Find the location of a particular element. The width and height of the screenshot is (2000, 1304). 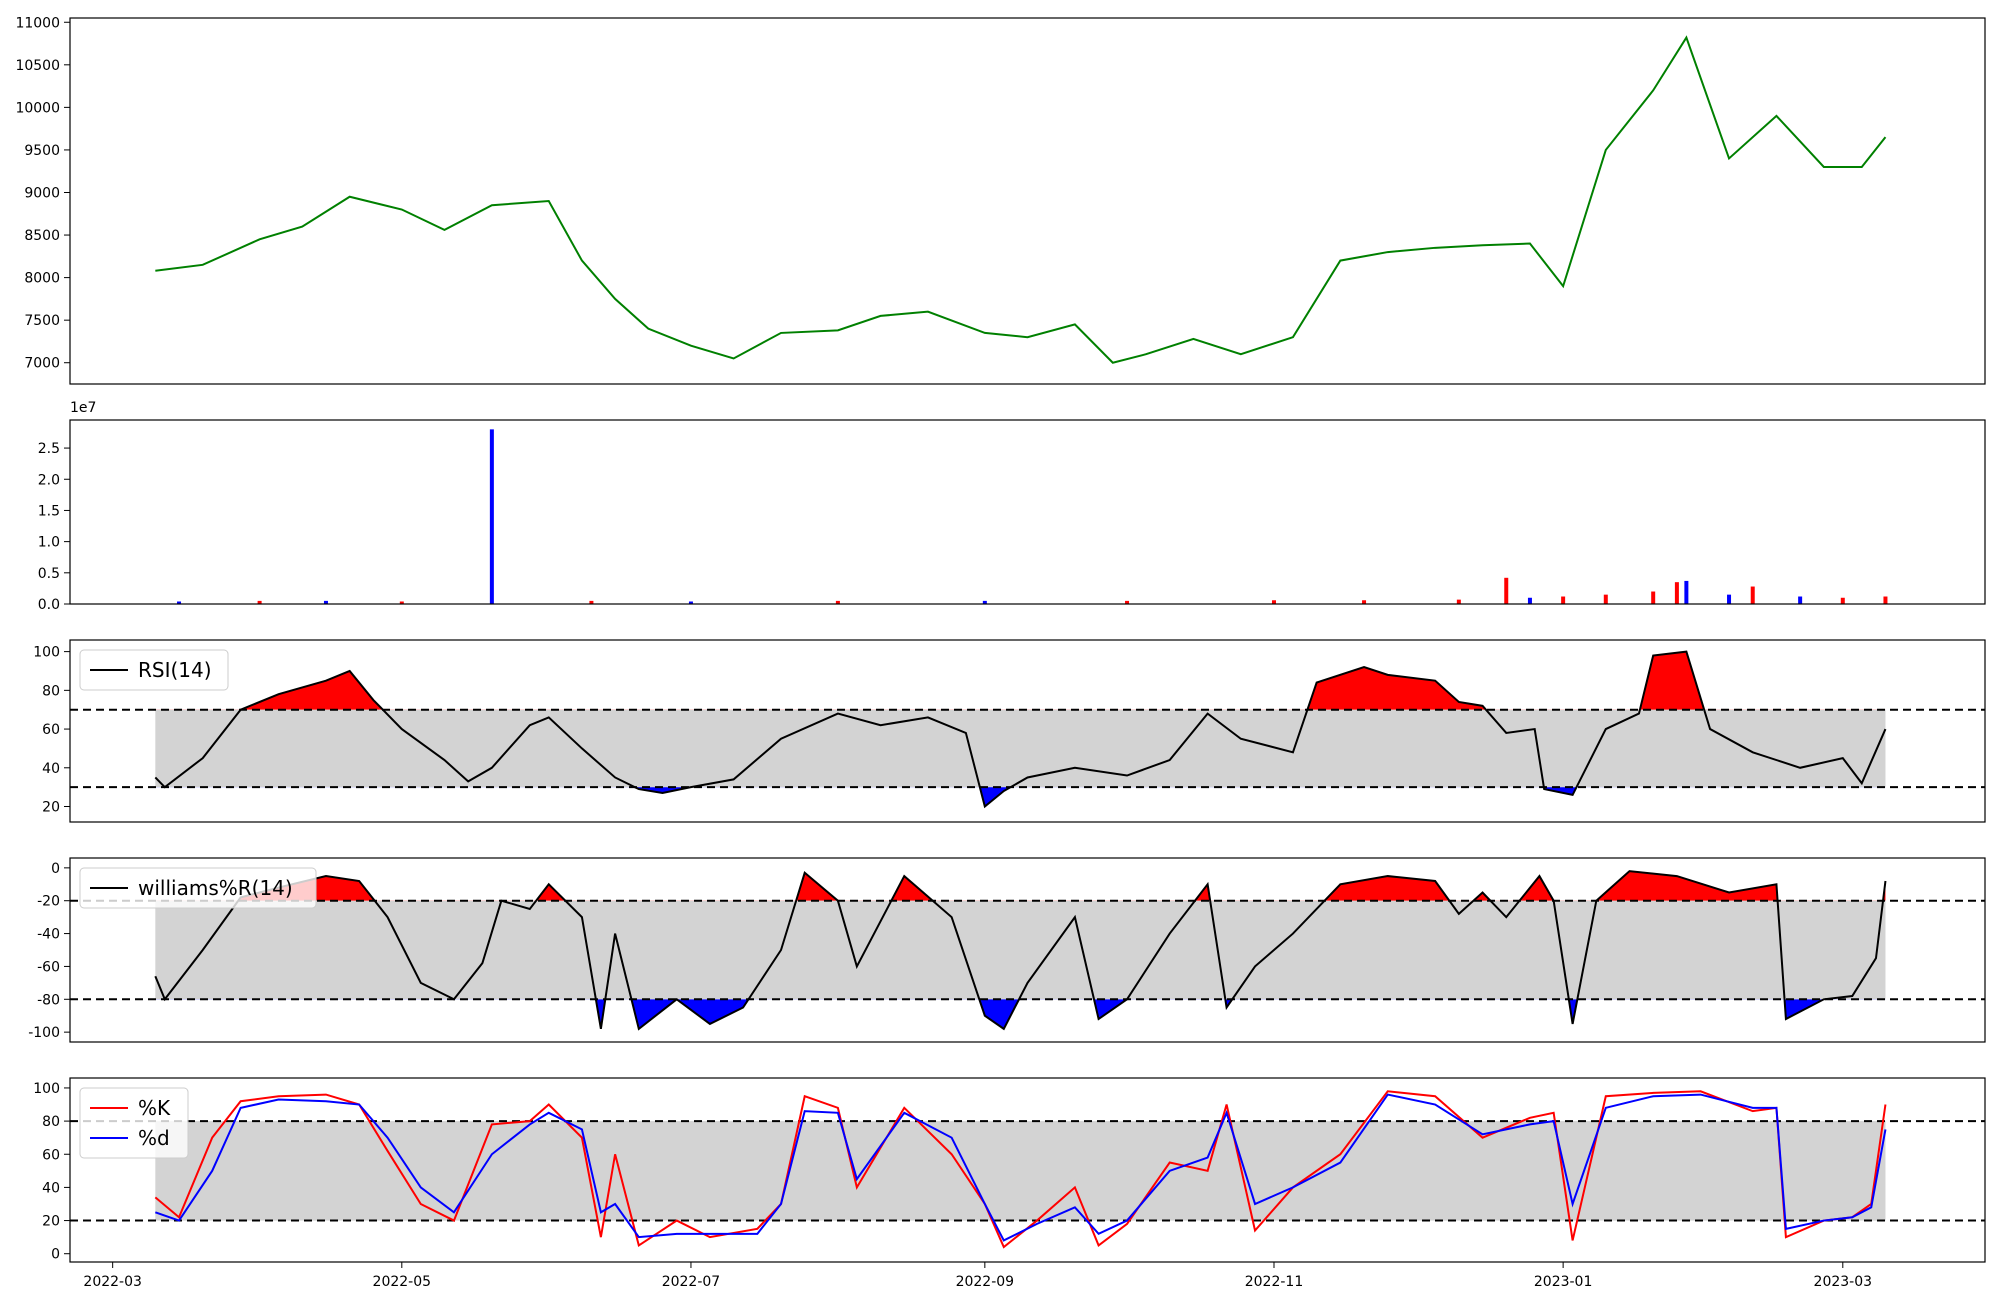

plot-area-rsi is located at coordinates (1027, 729).